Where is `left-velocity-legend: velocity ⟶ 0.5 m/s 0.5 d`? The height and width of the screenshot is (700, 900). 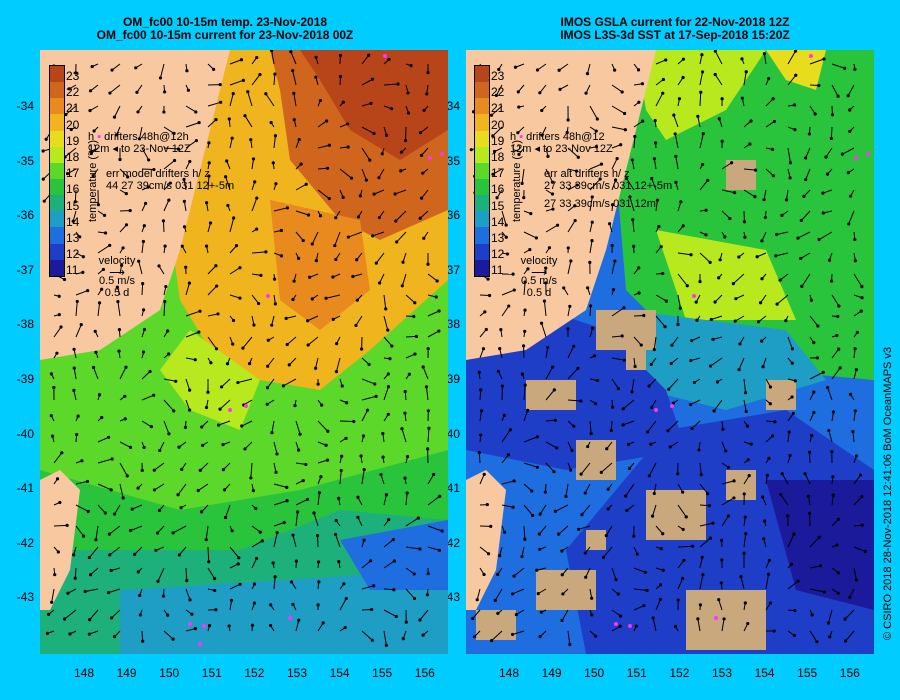 left-velocity-legend: velocity ⟶ 0.5 m/s 0.5 d is located at coordinates (117, 277).